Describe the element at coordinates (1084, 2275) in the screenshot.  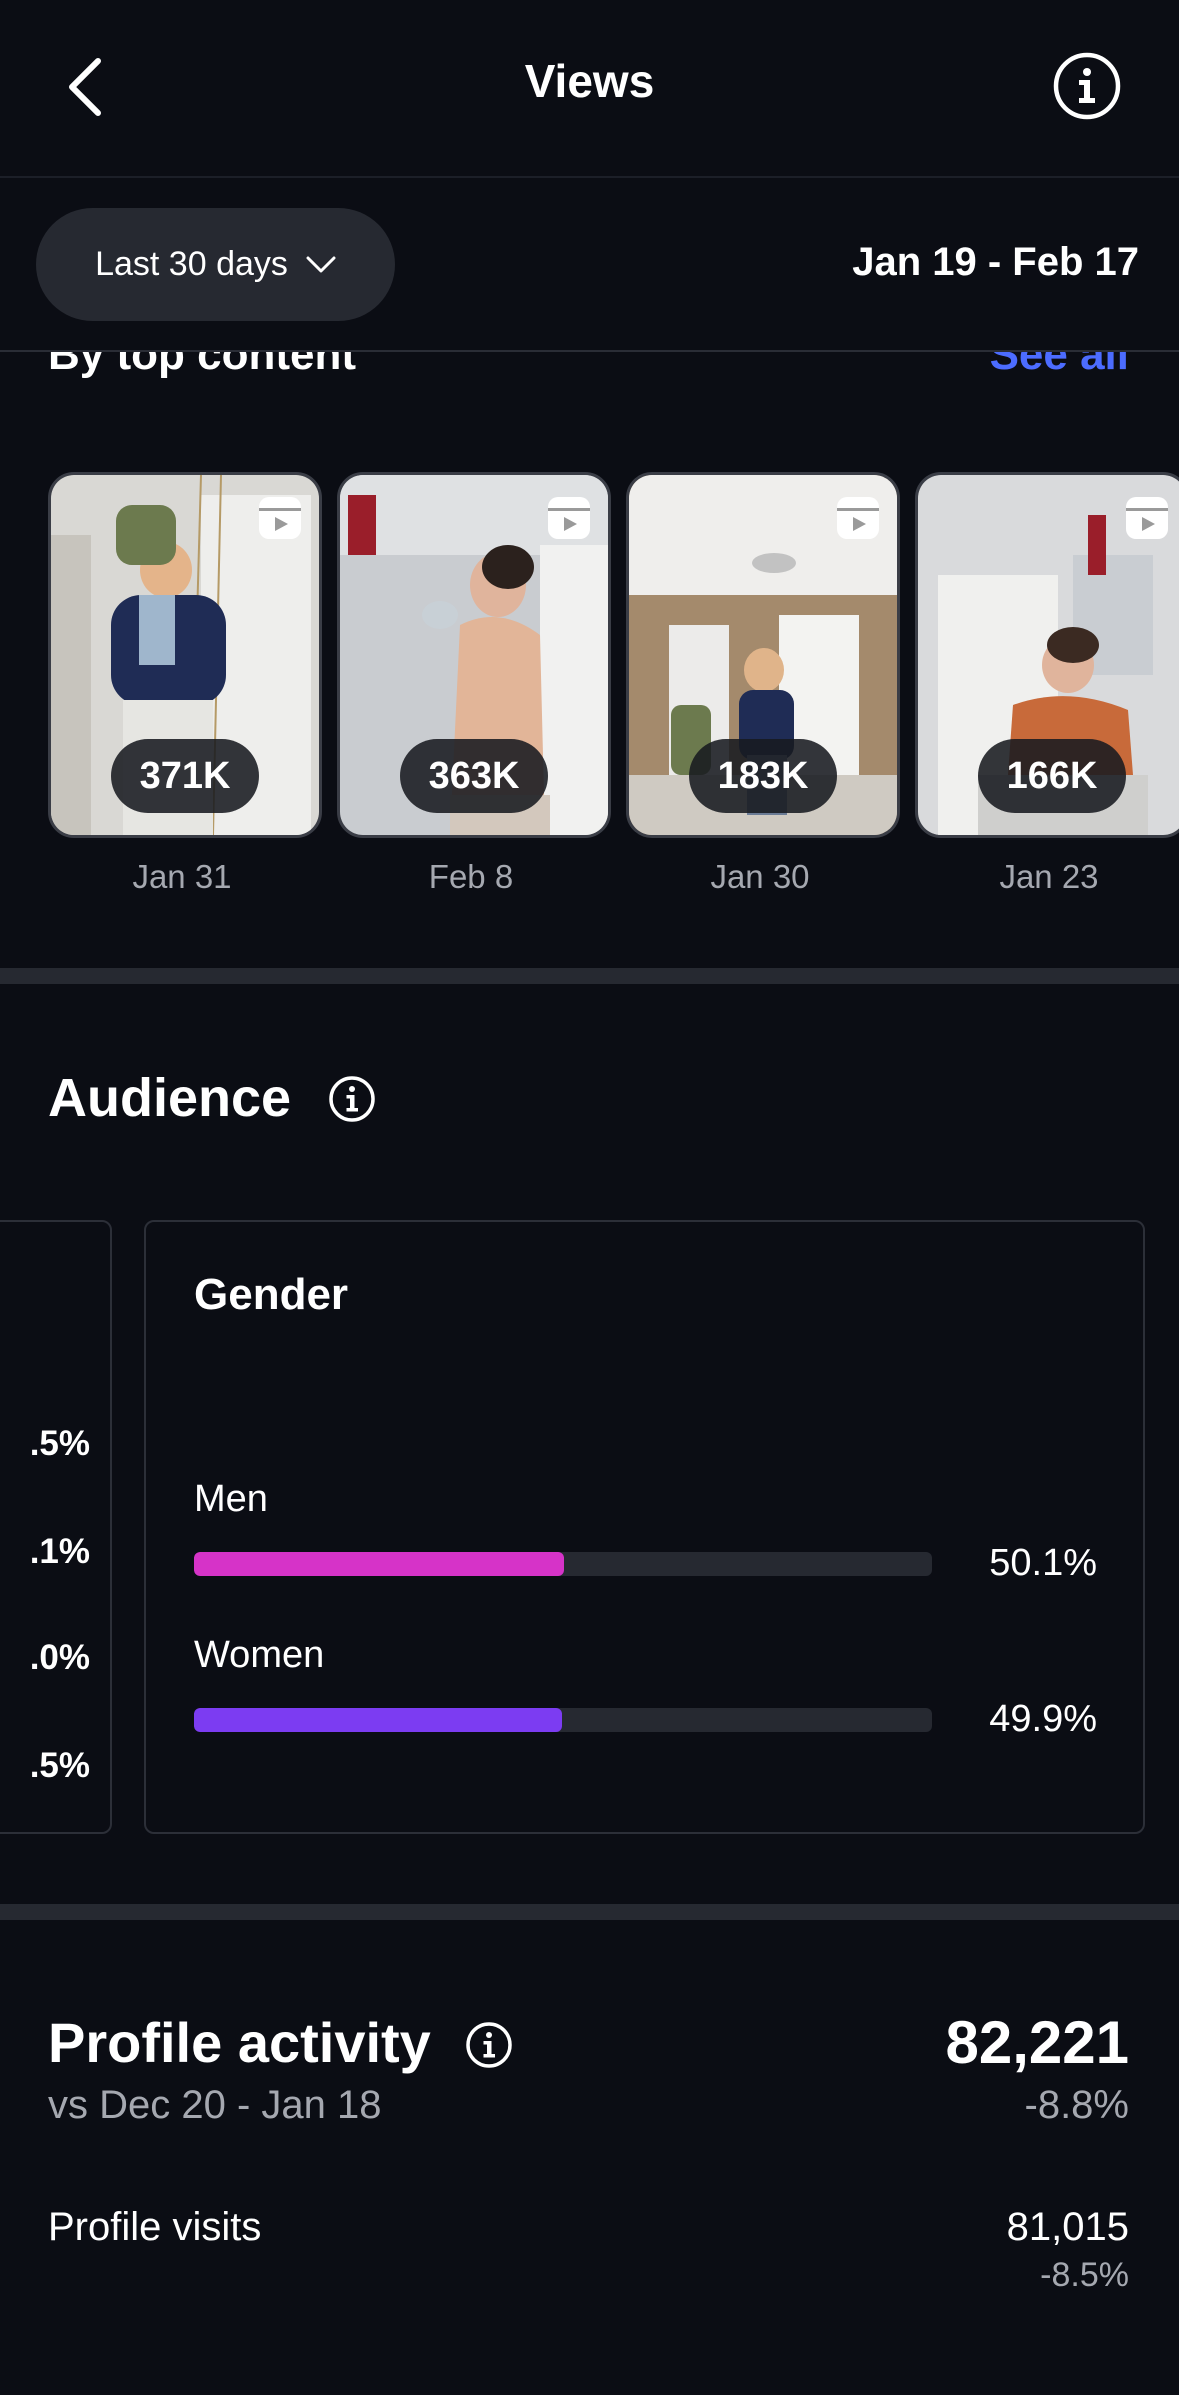
I see `profile-visits-change: -8.5%` at that location.